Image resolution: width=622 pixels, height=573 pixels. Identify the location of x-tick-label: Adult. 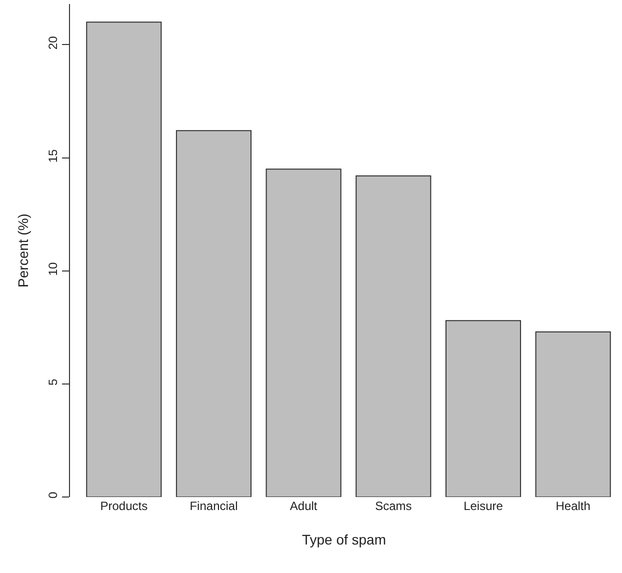
(304, 506).